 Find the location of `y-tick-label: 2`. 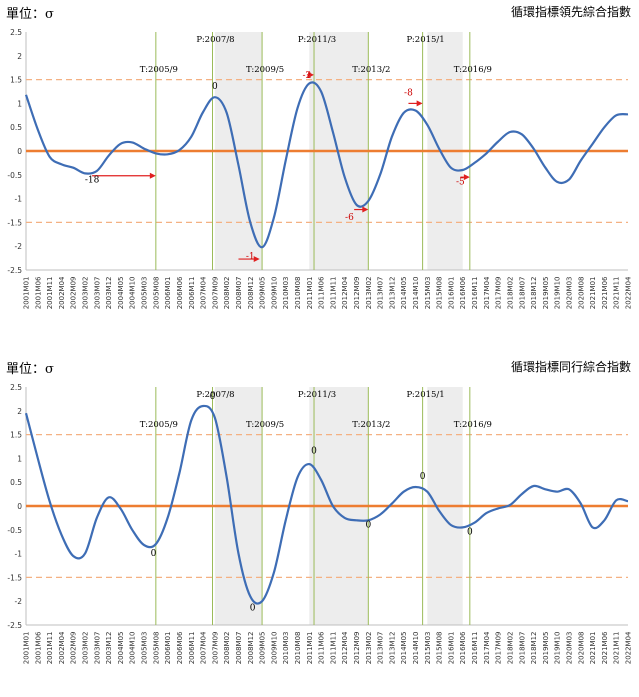

y-tick-label: 2 is located at coordinates (19, 56).